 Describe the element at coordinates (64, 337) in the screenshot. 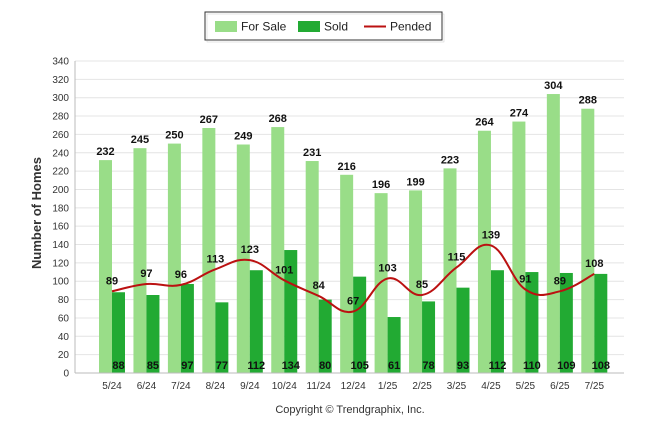

I see `y-tick-label: 40` at that location.